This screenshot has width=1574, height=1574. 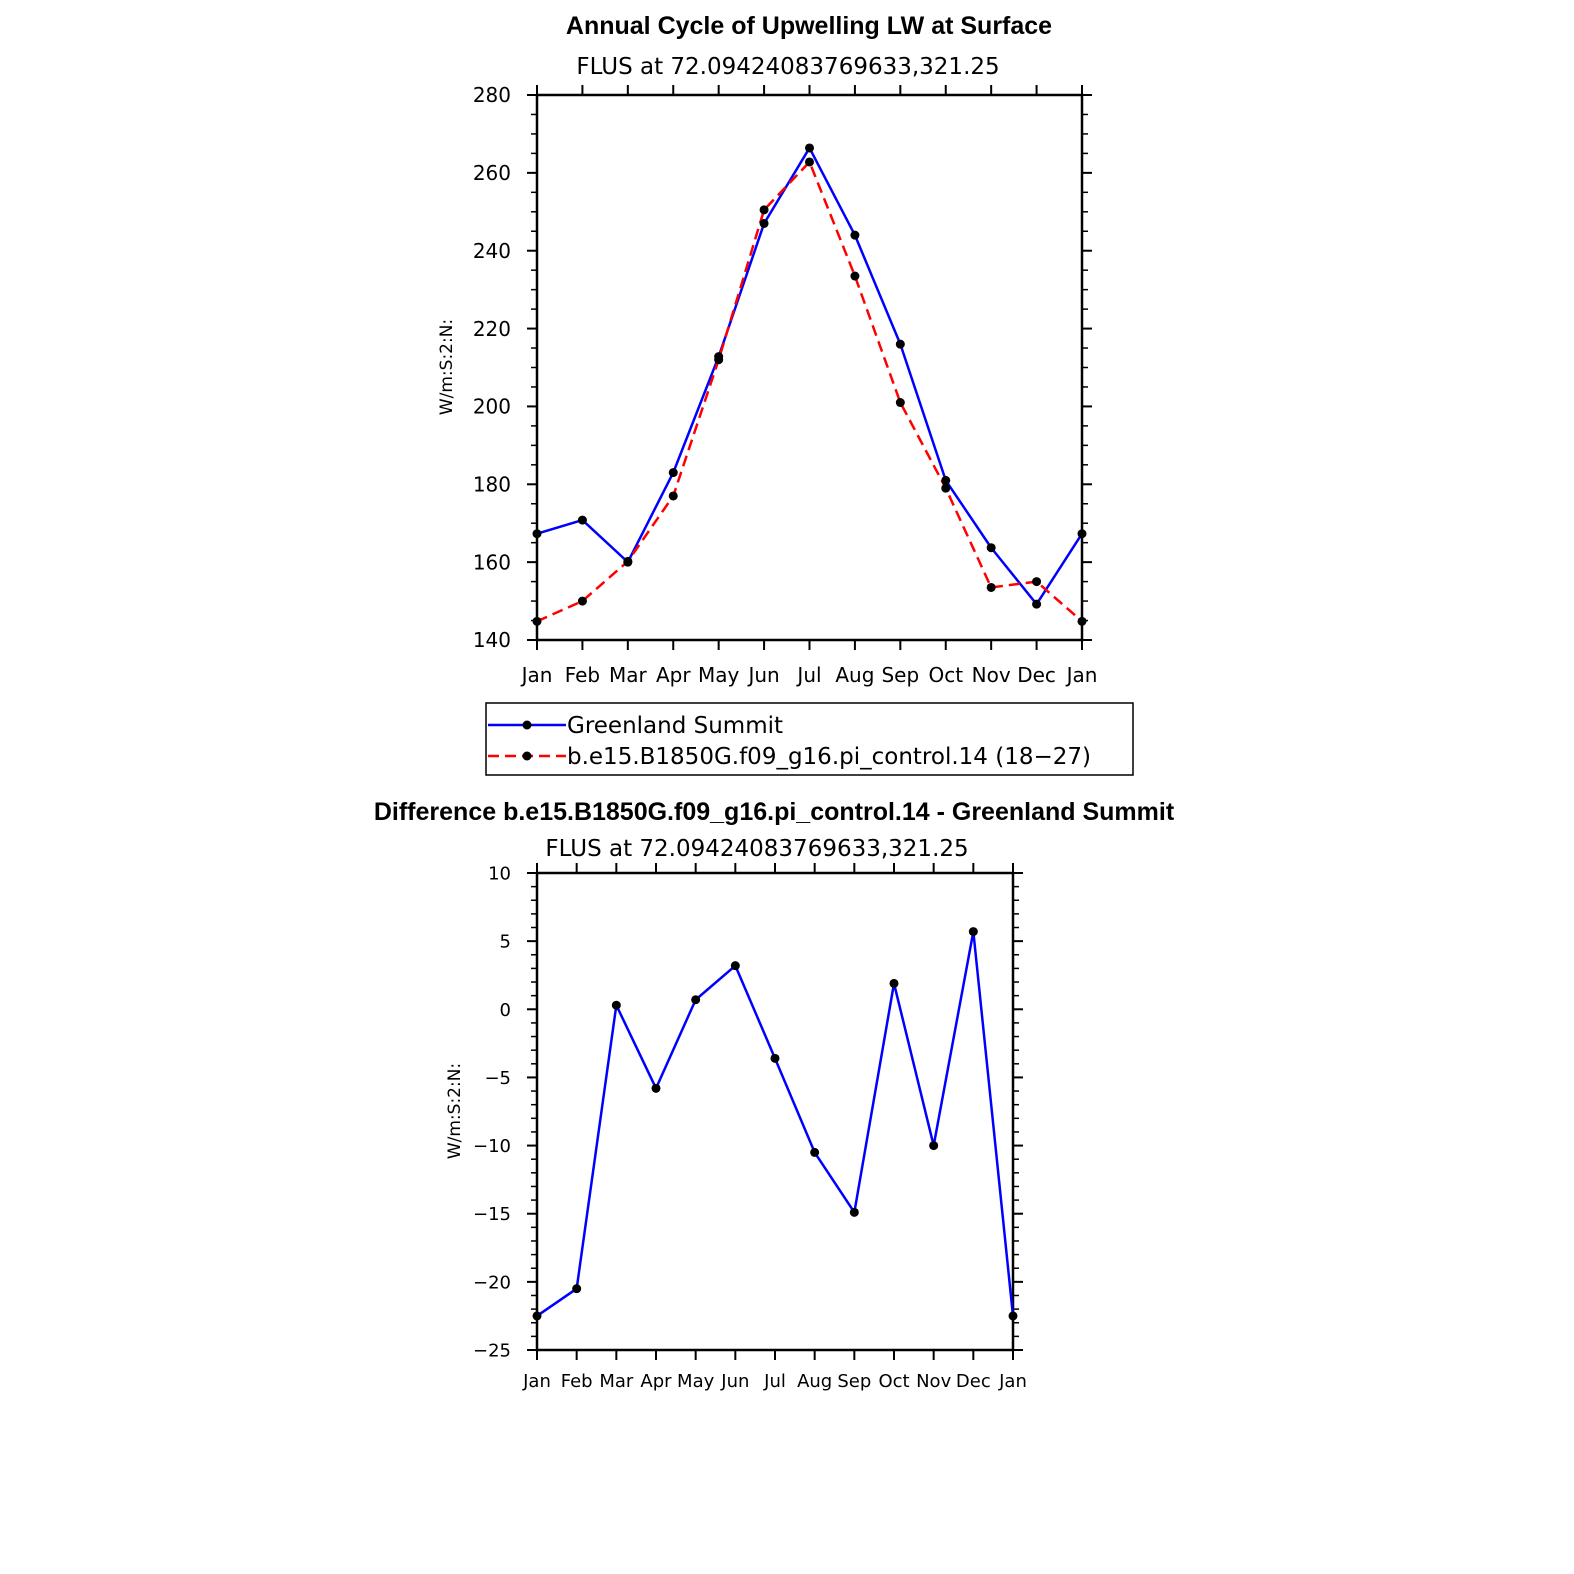 What do you see at coordinates (973, 1381) in the screenshot?
I see `chart2-x-tick-label: Dec` at bounding box center [973, 1381].